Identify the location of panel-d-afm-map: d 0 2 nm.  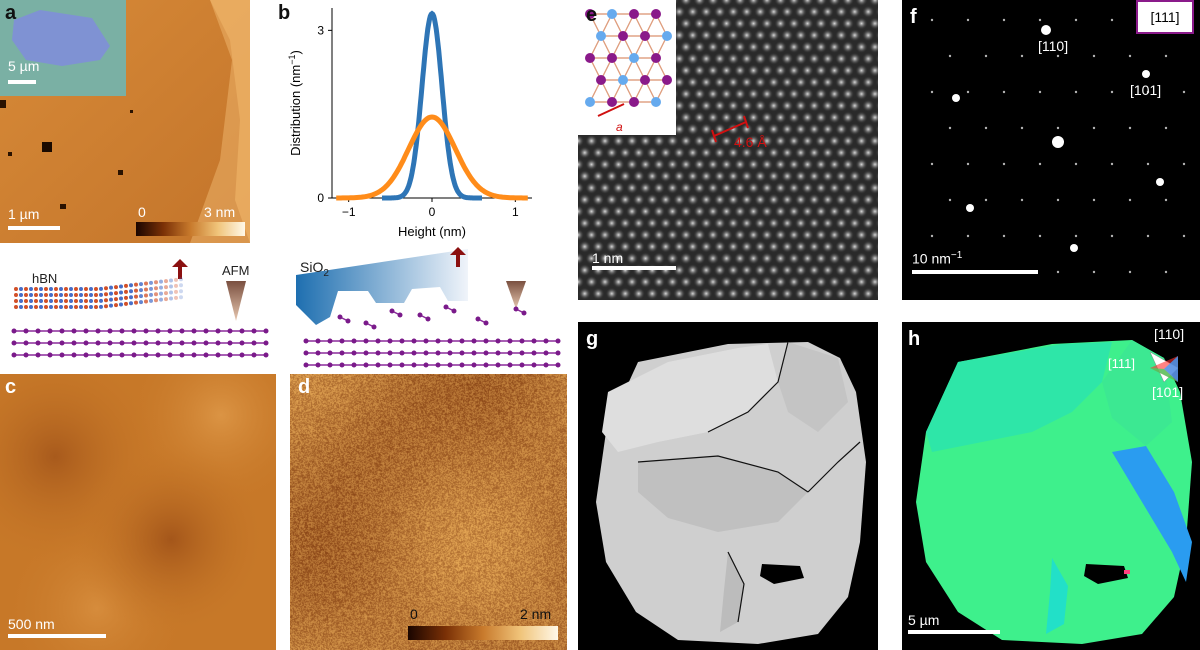
(428, 512).